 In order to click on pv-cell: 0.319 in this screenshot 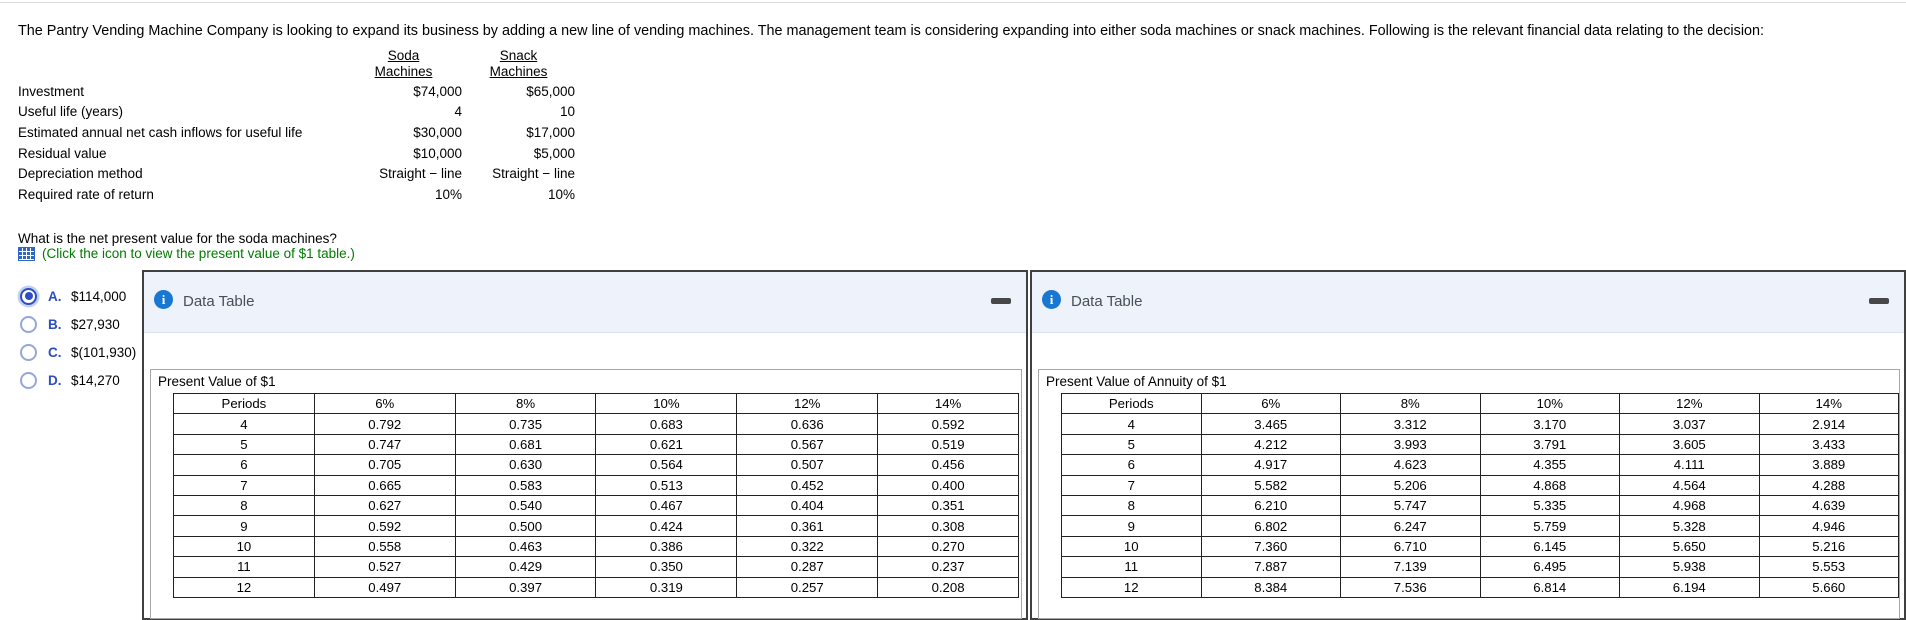, I will do `click(666, 587)`.